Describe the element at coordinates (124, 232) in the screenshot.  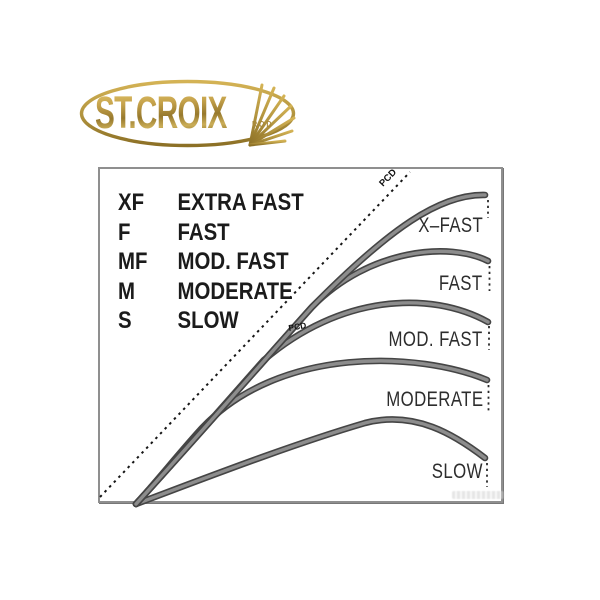
I see `legend-abbr: F` at that location.